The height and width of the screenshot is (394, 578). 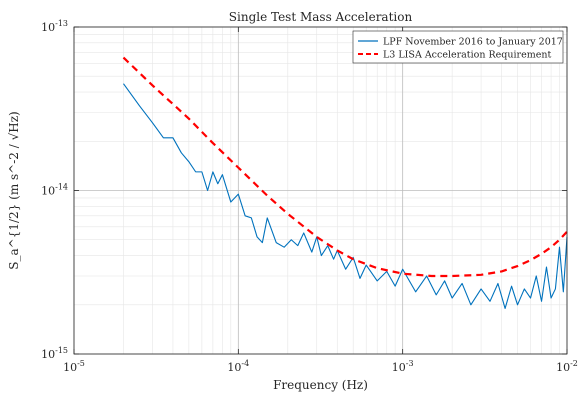 What do you see at coordinates (320, 385) in the screenshot?
I see `x-axis-label: Frequency (Hz)` at bounding box center [320, 385].